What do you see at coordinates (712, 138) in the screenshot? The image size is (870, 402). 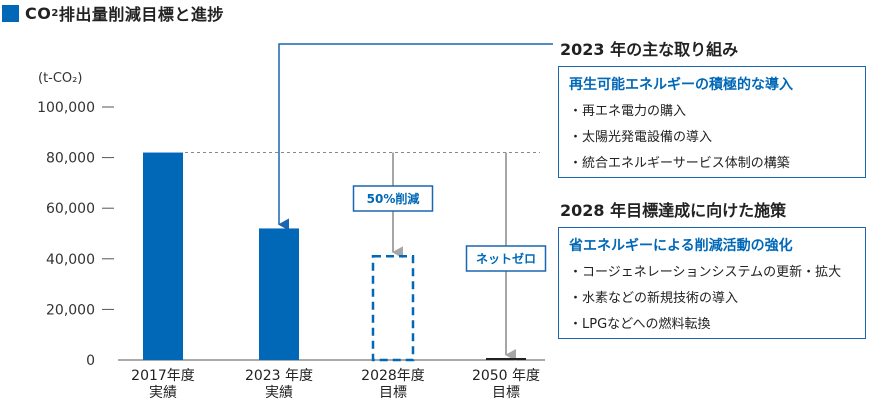 I see `list-item: 太陽光発電設備の導入` at bounding box center [712, 138].